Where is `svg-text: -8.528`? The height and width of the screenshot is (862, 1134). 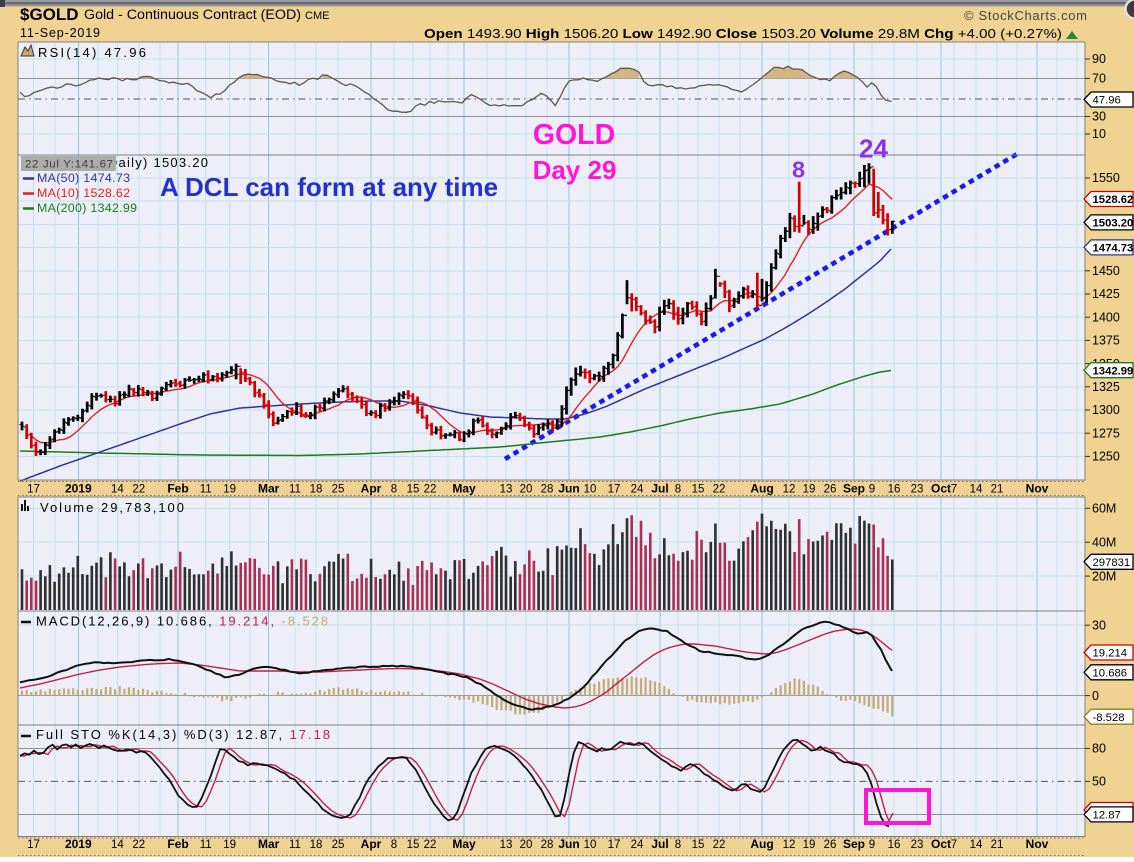 svg-text: -8.528 is located at coordinates (1109, 718).